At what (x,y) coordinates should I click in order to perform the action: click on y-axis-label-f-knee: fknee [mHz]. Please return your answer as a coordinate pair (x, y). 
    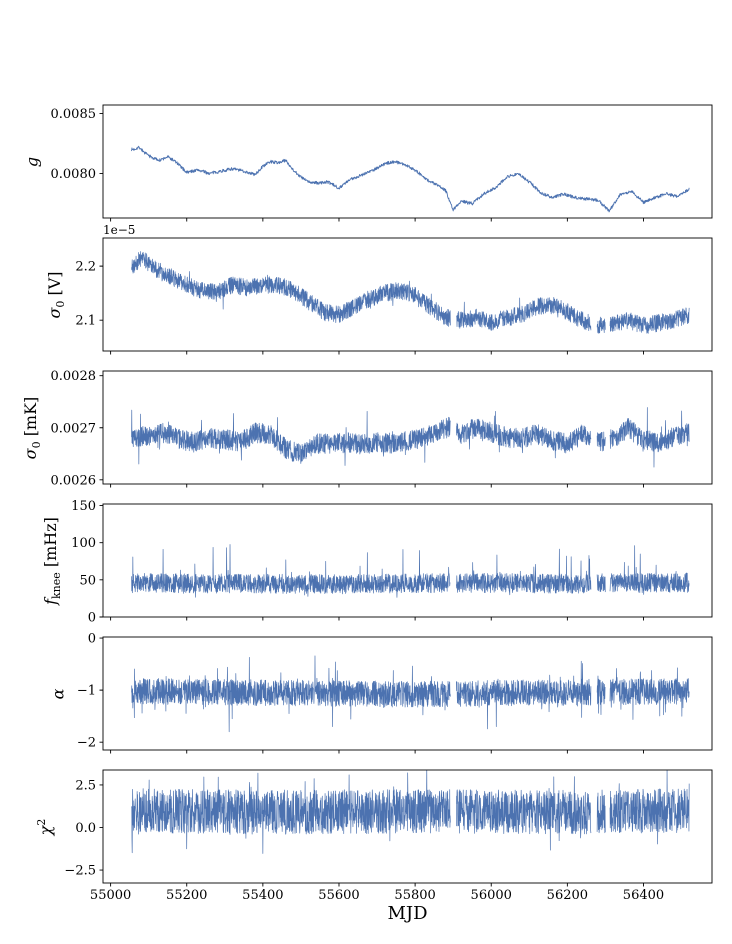
    Looking at the image, I should click on (52, 560).